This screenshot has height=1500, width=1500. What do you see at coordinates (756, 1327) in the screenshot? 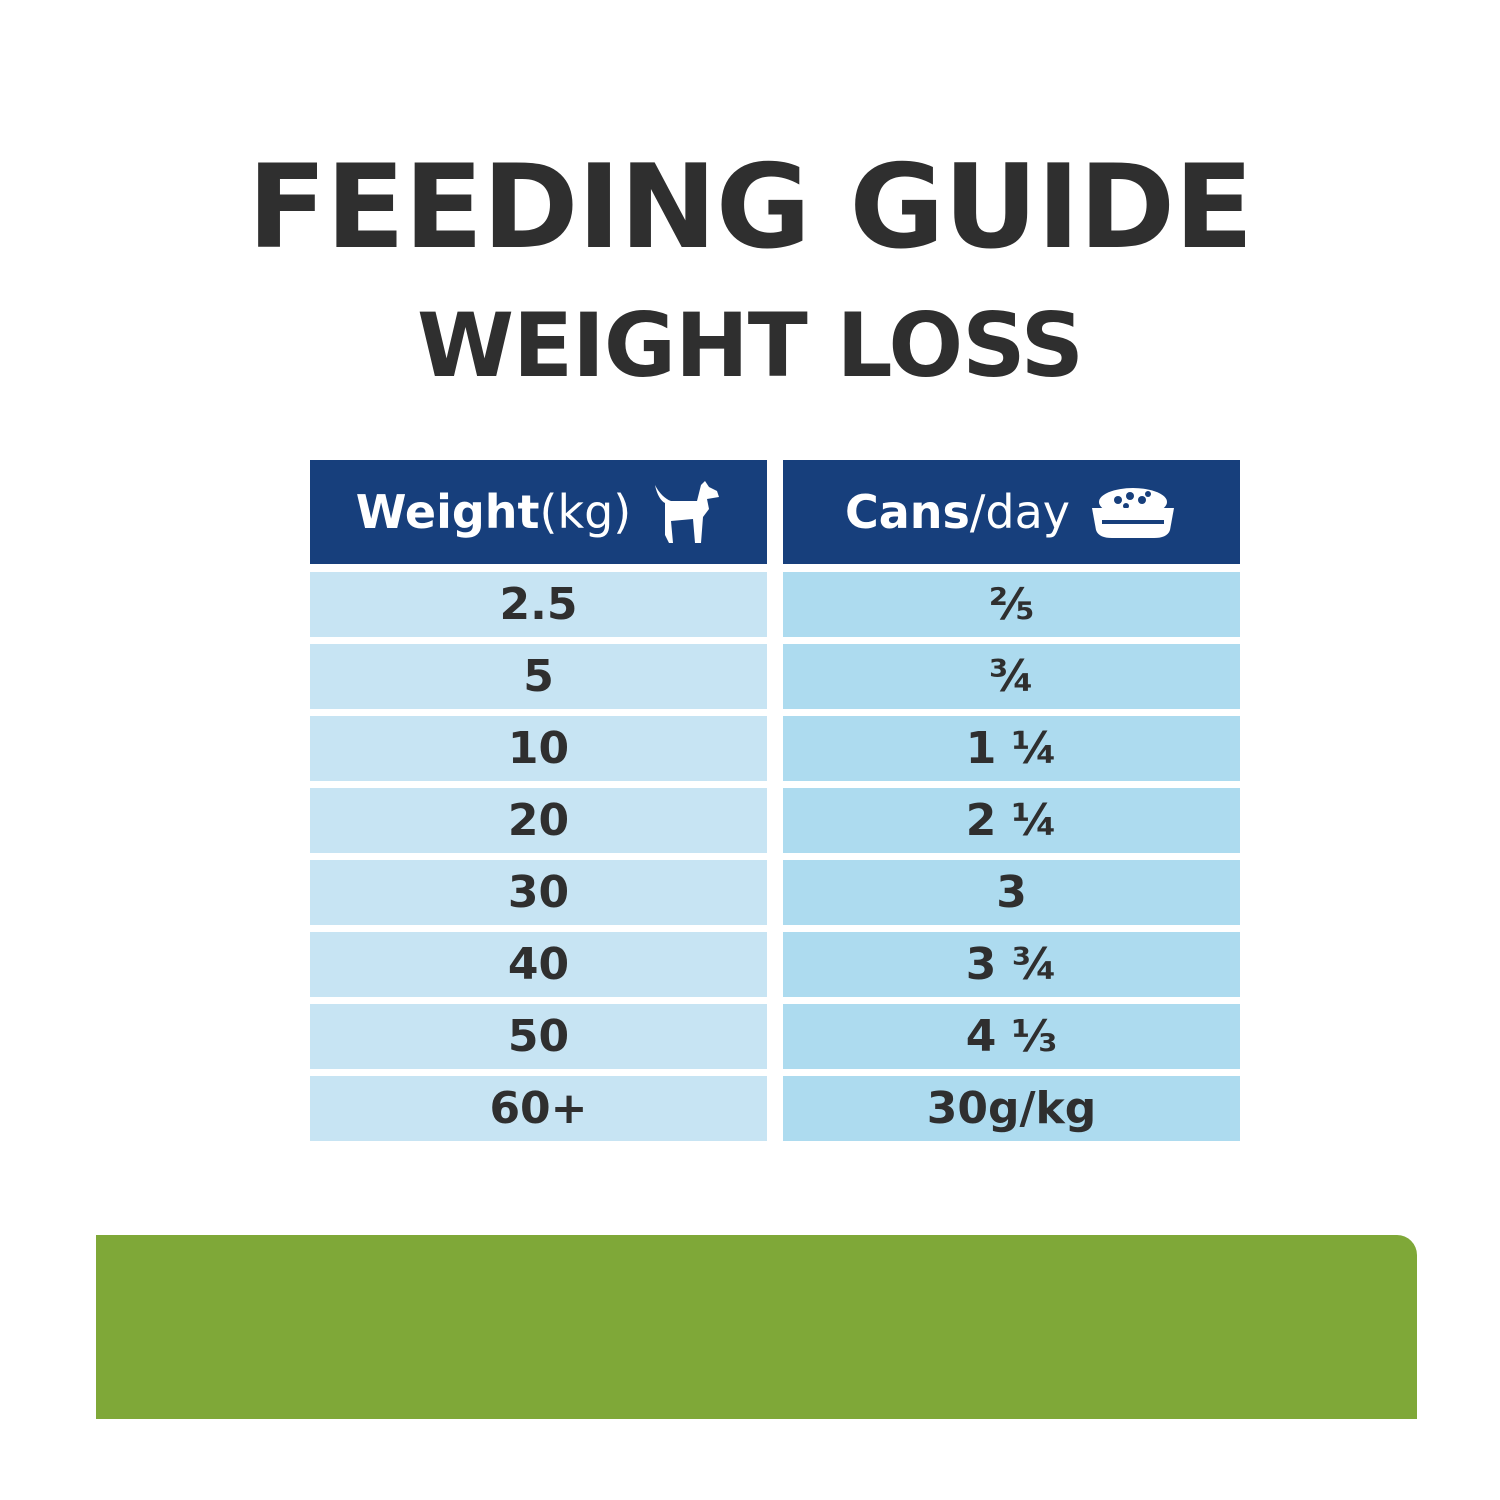
I see `green-footer-band` at bounding box center [756, 1327].